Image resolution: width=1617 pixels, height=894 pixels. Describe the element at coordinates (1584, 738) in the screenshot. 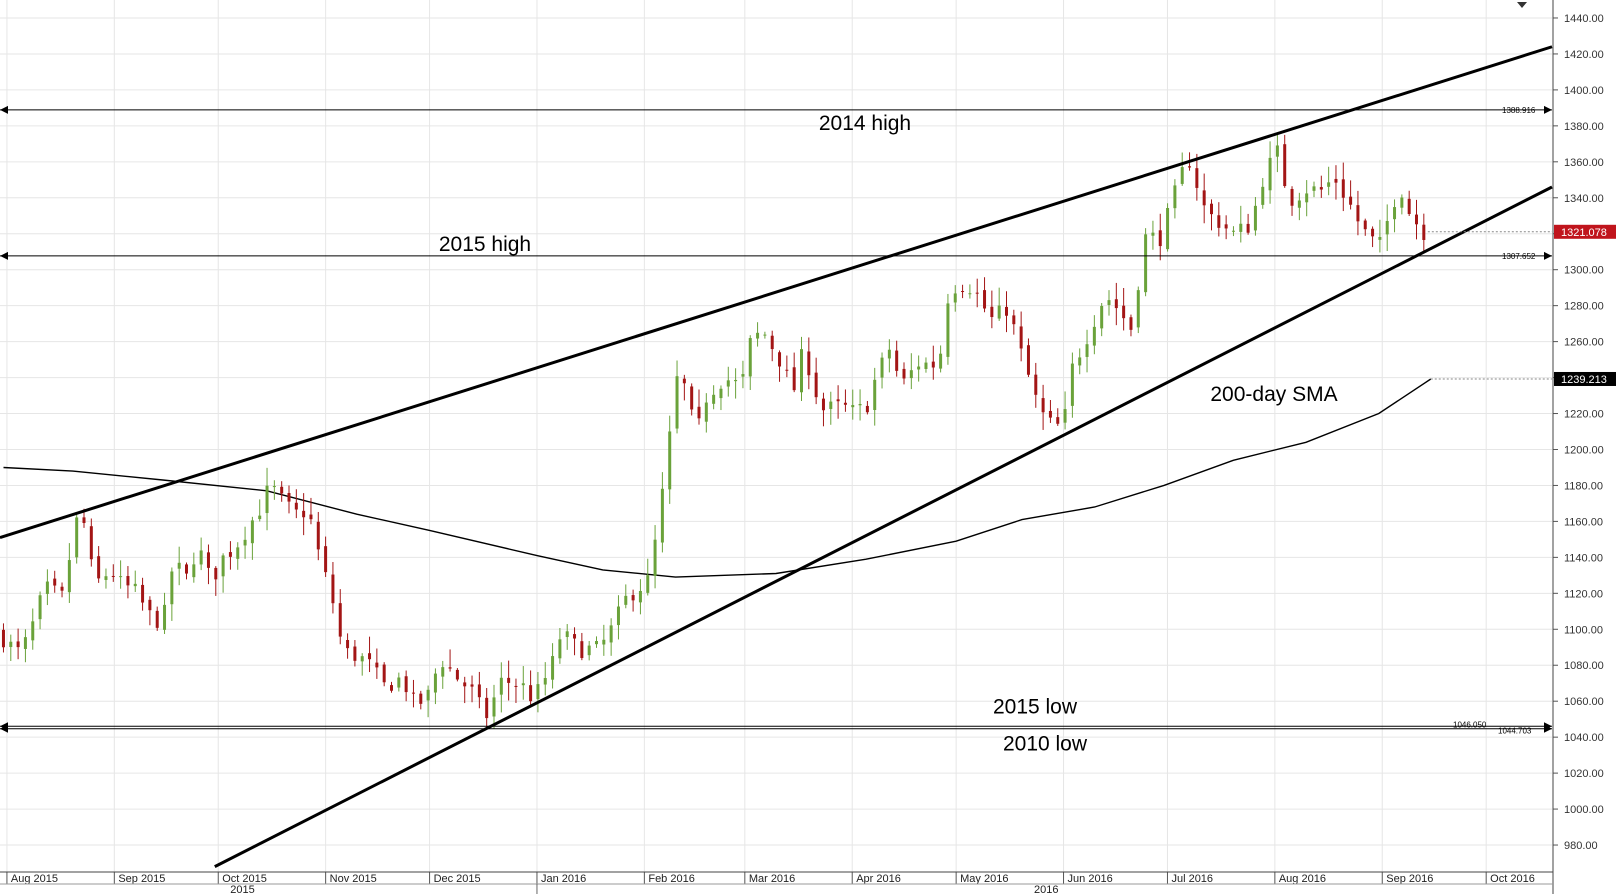

I see `y-tick-label: 1040.00` at that location.